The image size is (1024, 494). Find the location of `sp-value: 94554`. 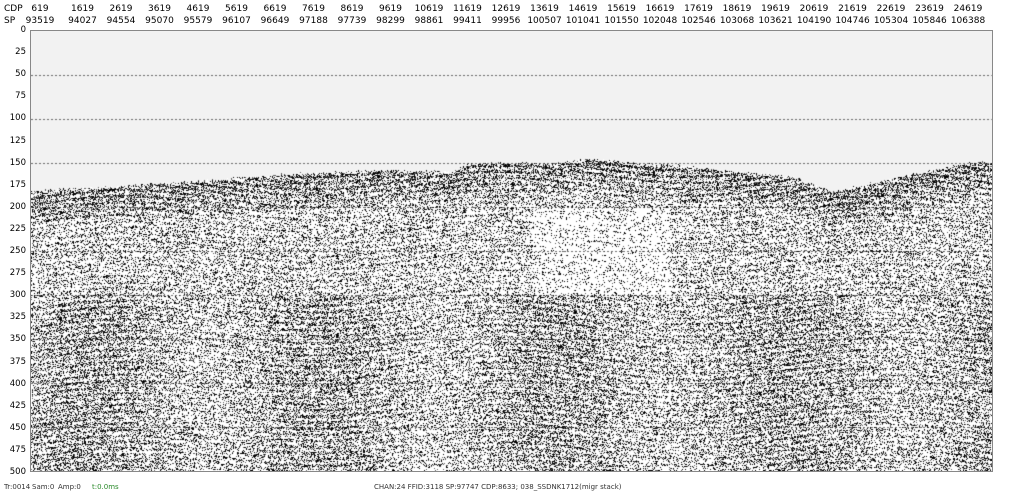

sp-value: 94554 is located at coordinates (121, 21).